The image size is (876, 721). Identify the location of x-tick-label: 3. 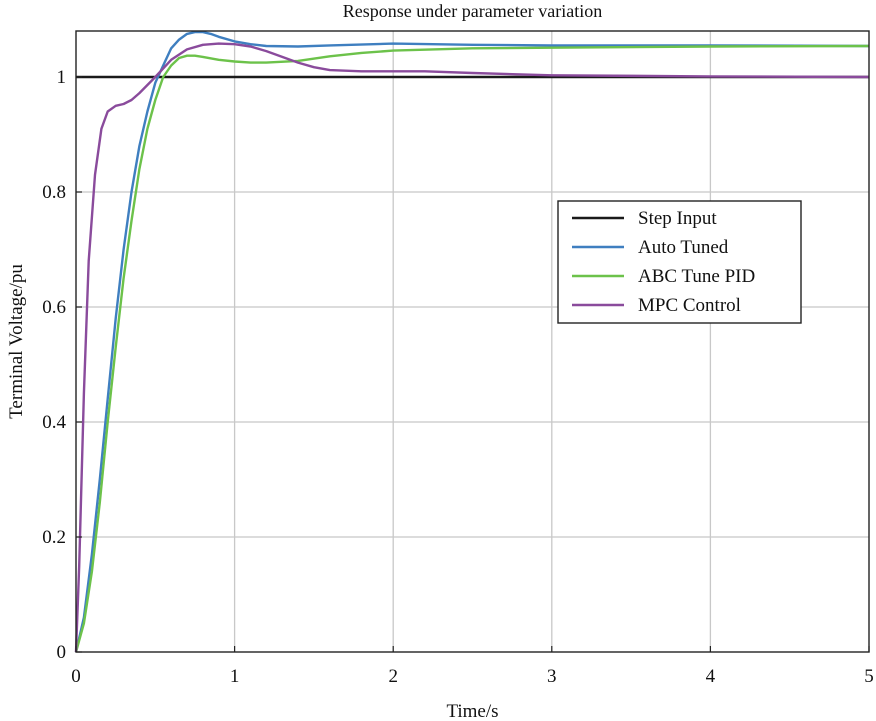
(552, 676).